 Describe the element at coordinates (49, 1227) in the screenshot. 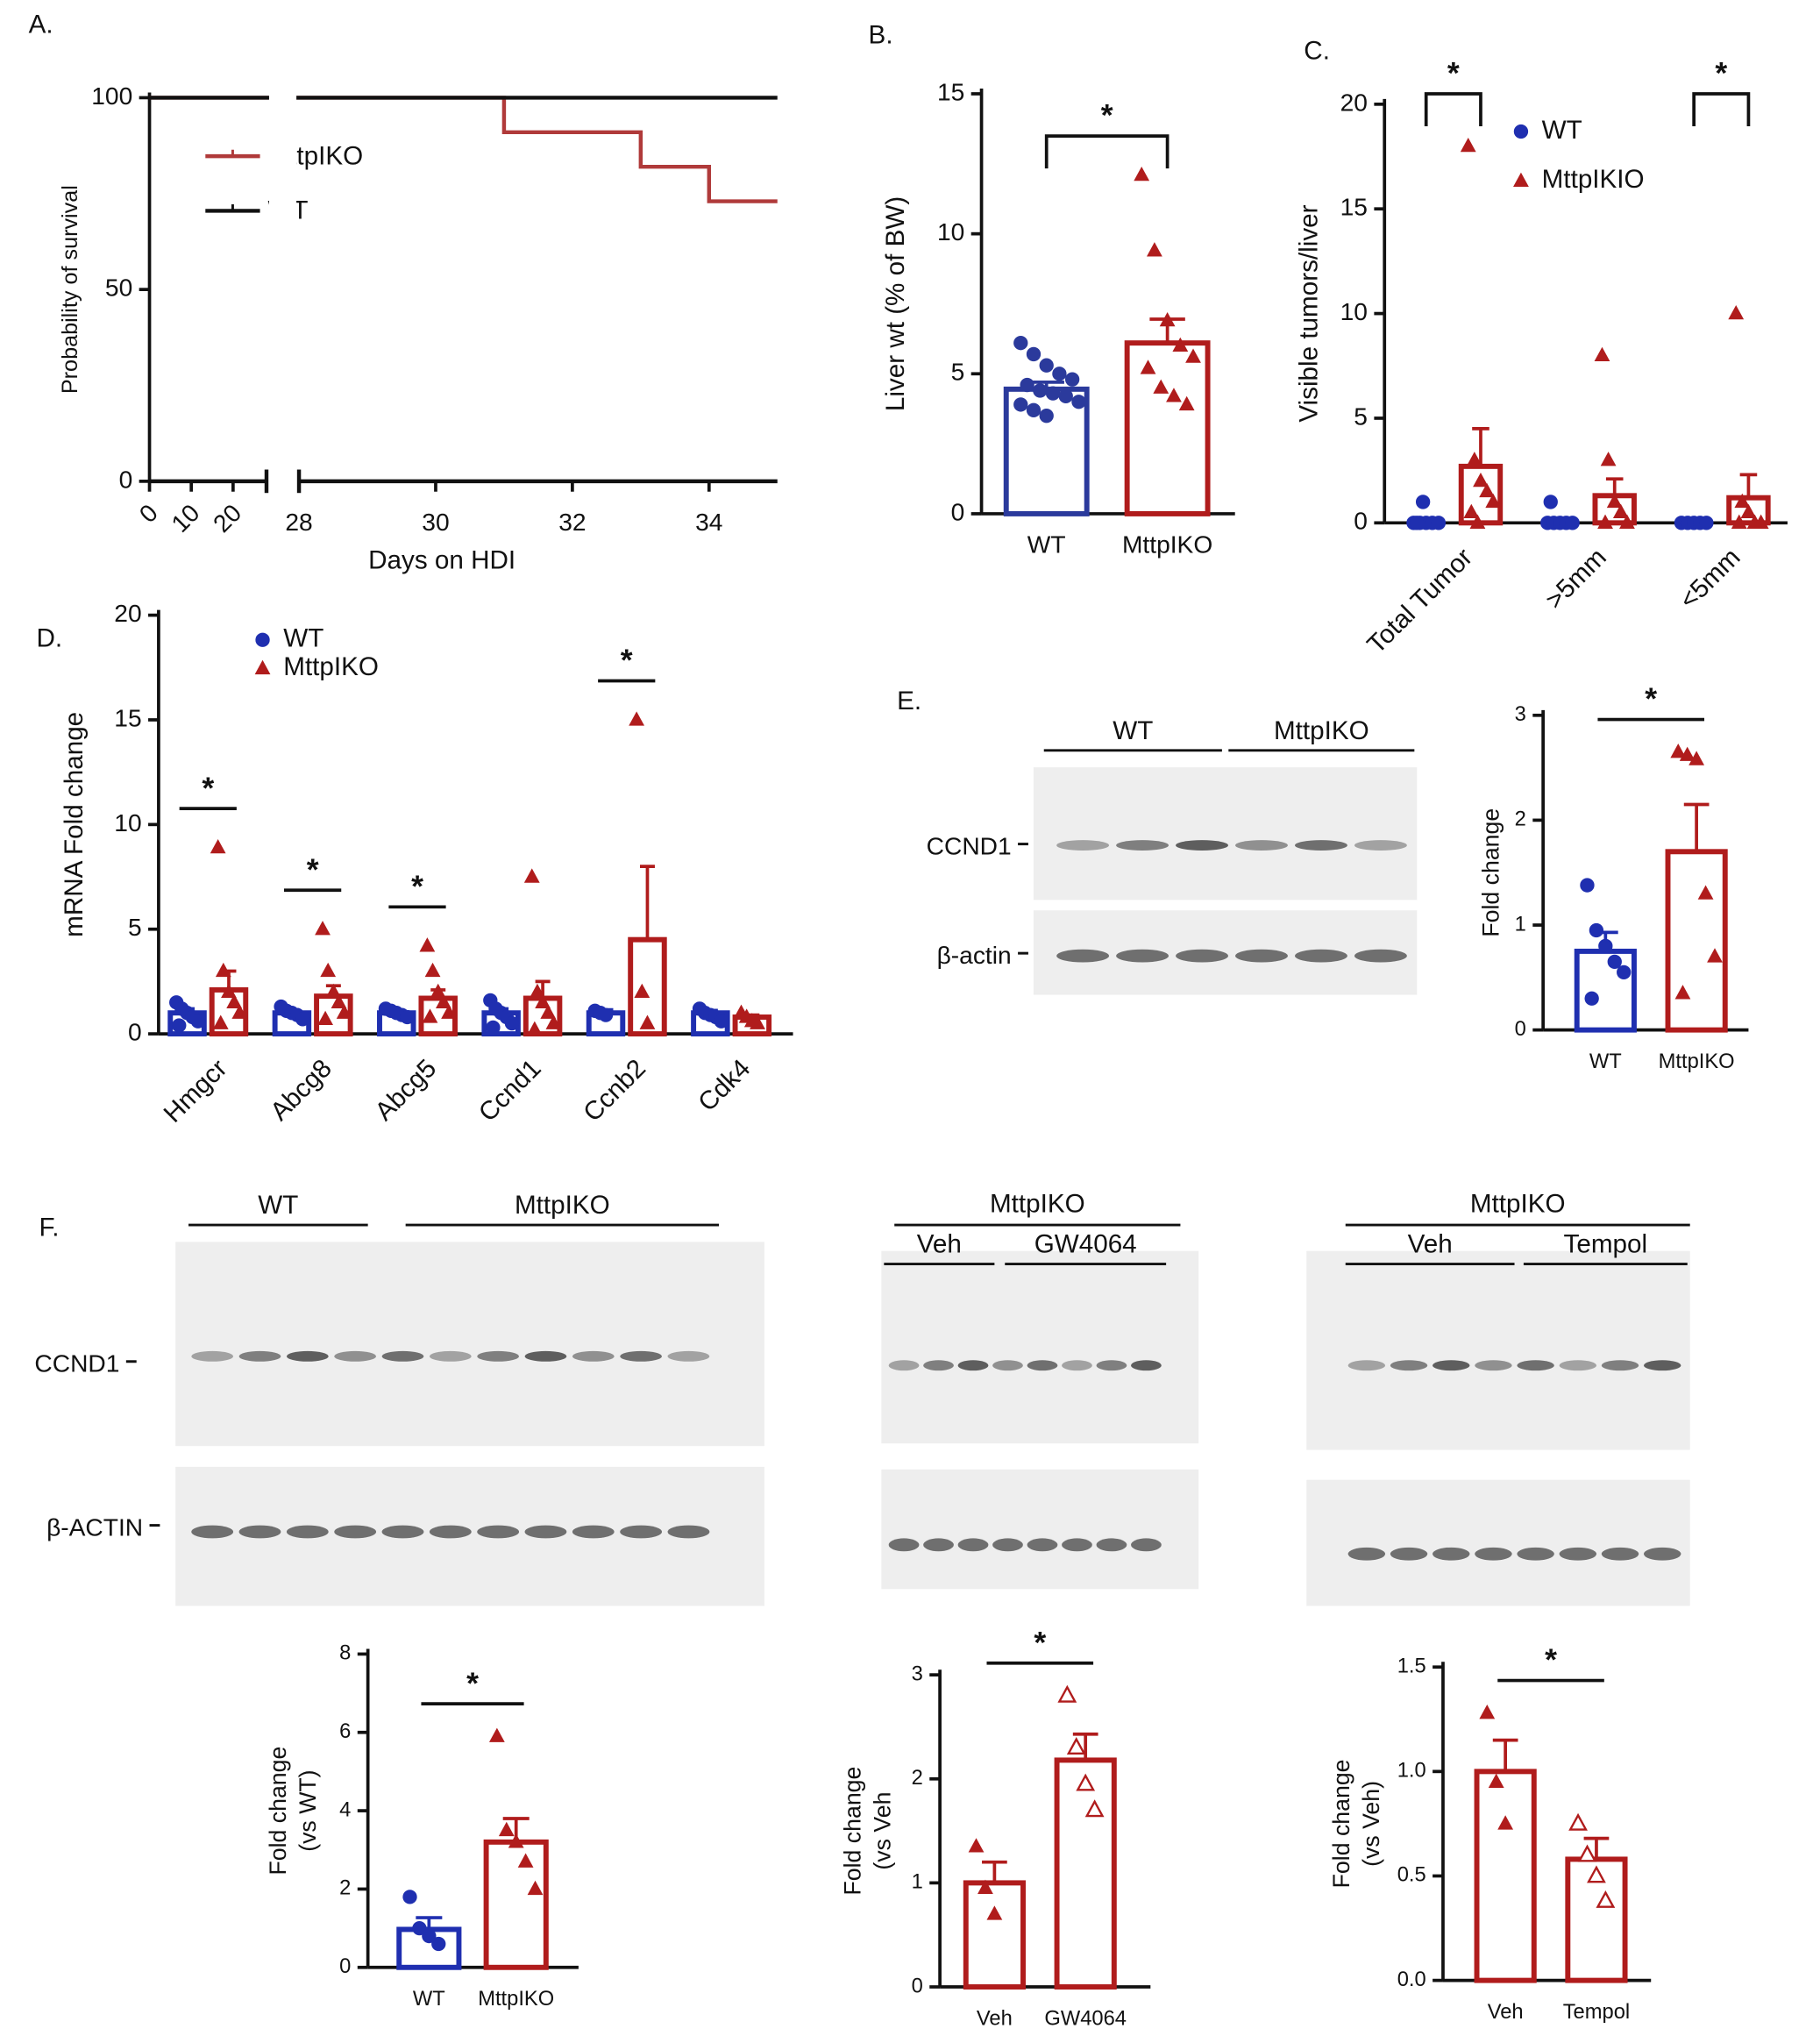

I see `panel-label: F.` at that location.